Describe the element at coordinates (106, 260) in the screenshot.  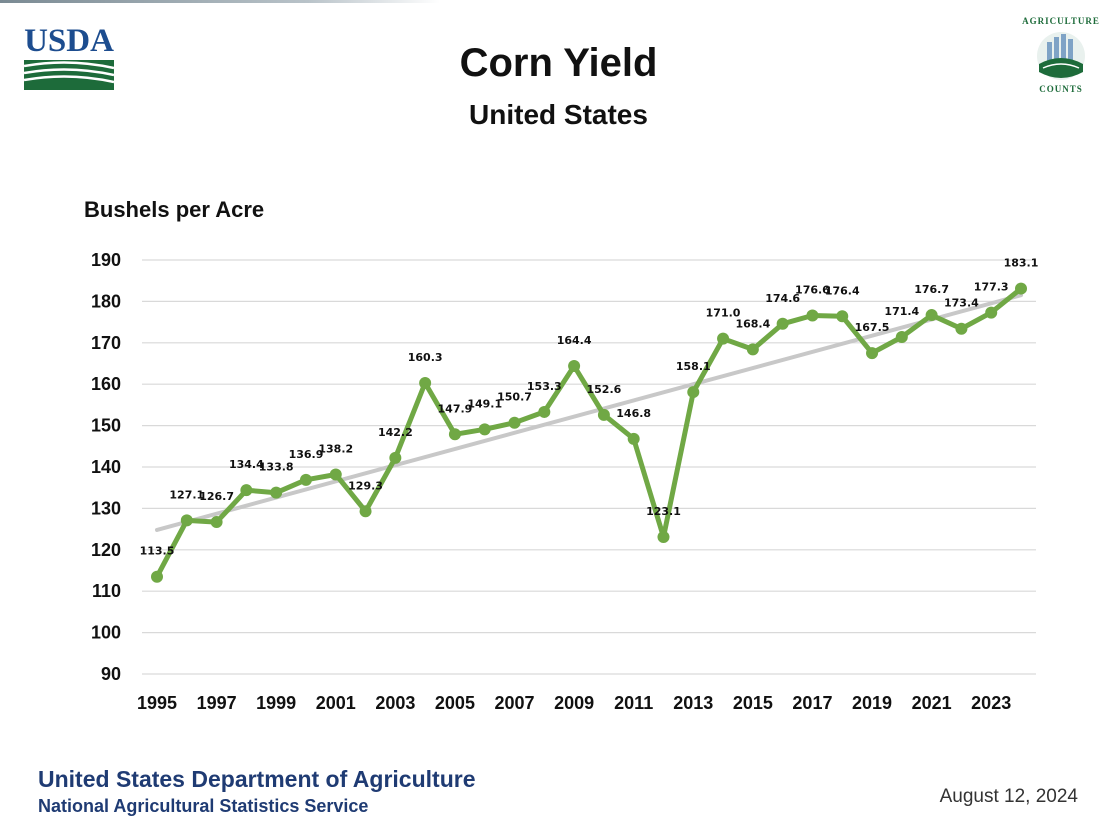
I see `y-tick-label: 190` at that location.